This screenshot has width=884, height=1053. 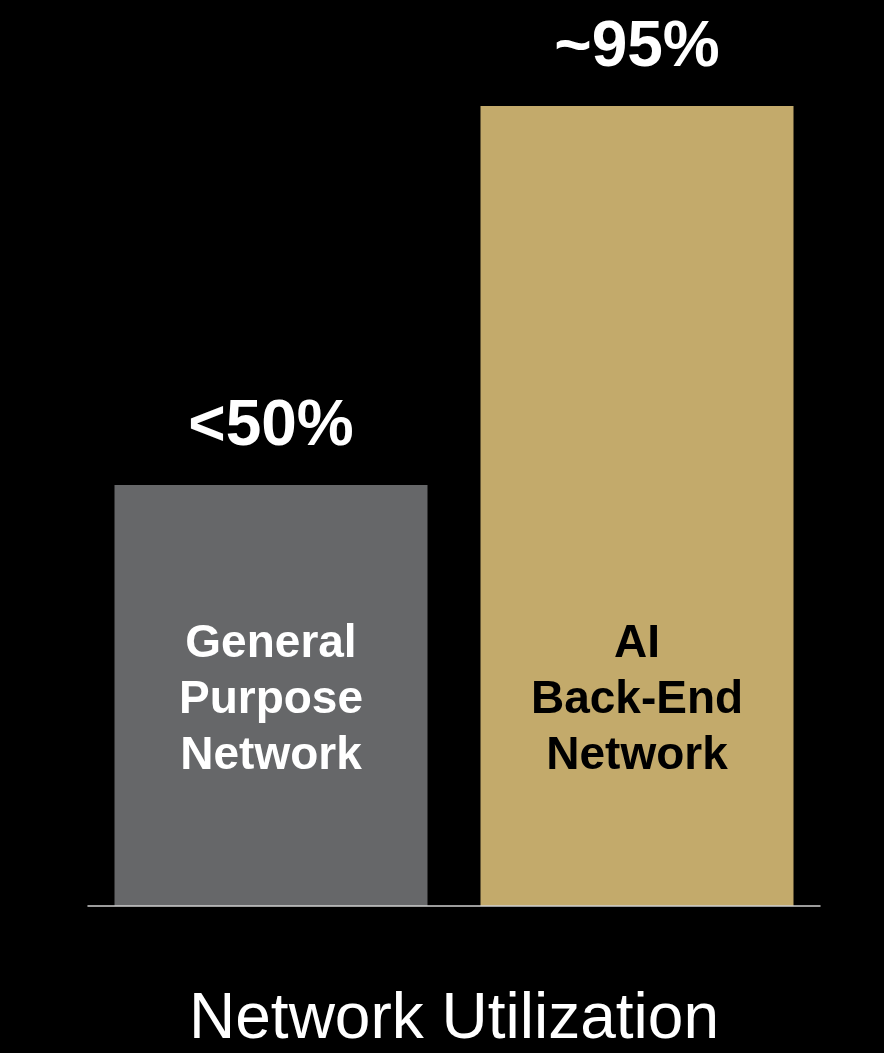 I want to click on data-label: <50%, so click(x=271, y=423).